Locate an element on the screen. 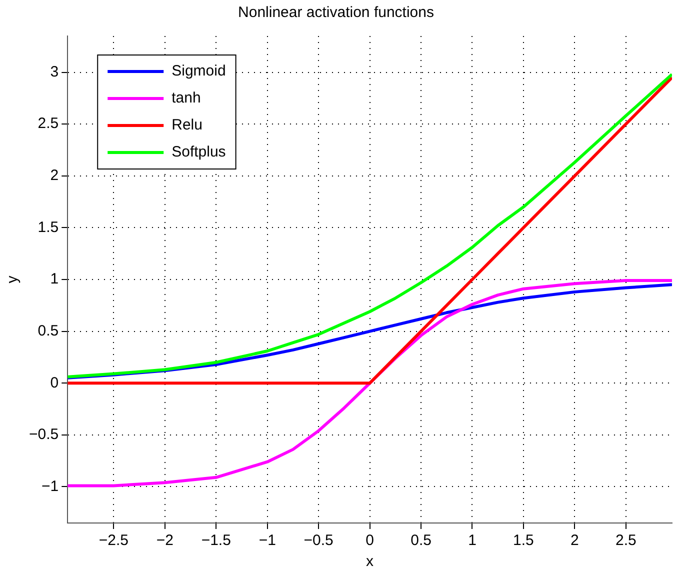 The image size is (684, 571). legend-label: Sigmoid is located at coordinates (199, 71).